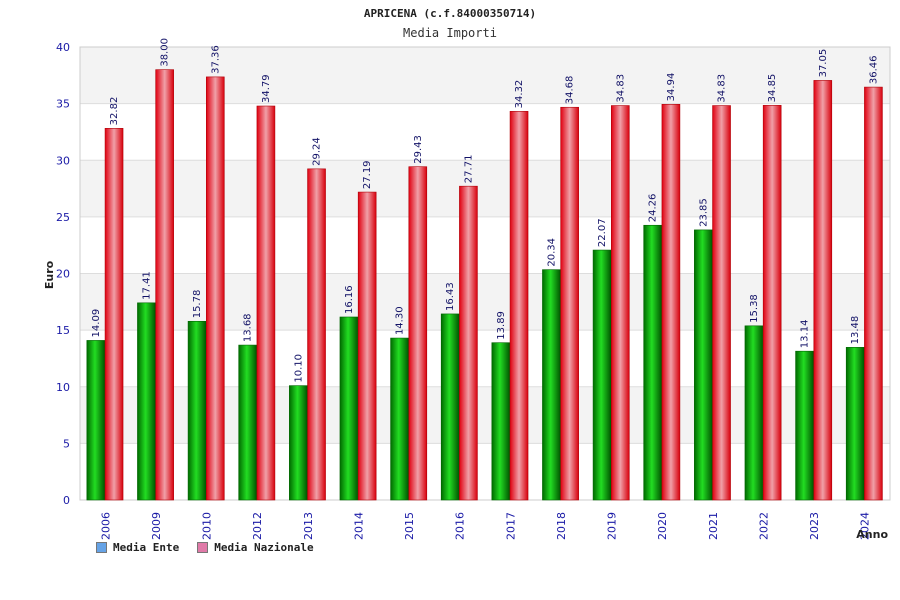 The width and height of the screenshot is (900, 600). I want to click on bar-media-ente-2020, so click(652, 362).